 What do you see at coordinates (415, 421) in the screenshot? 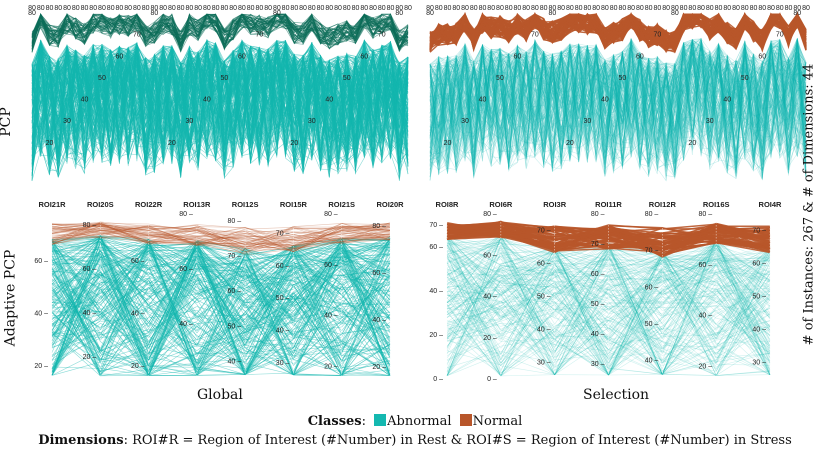
I see `classes-legend: Classes: Abnormal Normal` at bounding box center [415, 421].